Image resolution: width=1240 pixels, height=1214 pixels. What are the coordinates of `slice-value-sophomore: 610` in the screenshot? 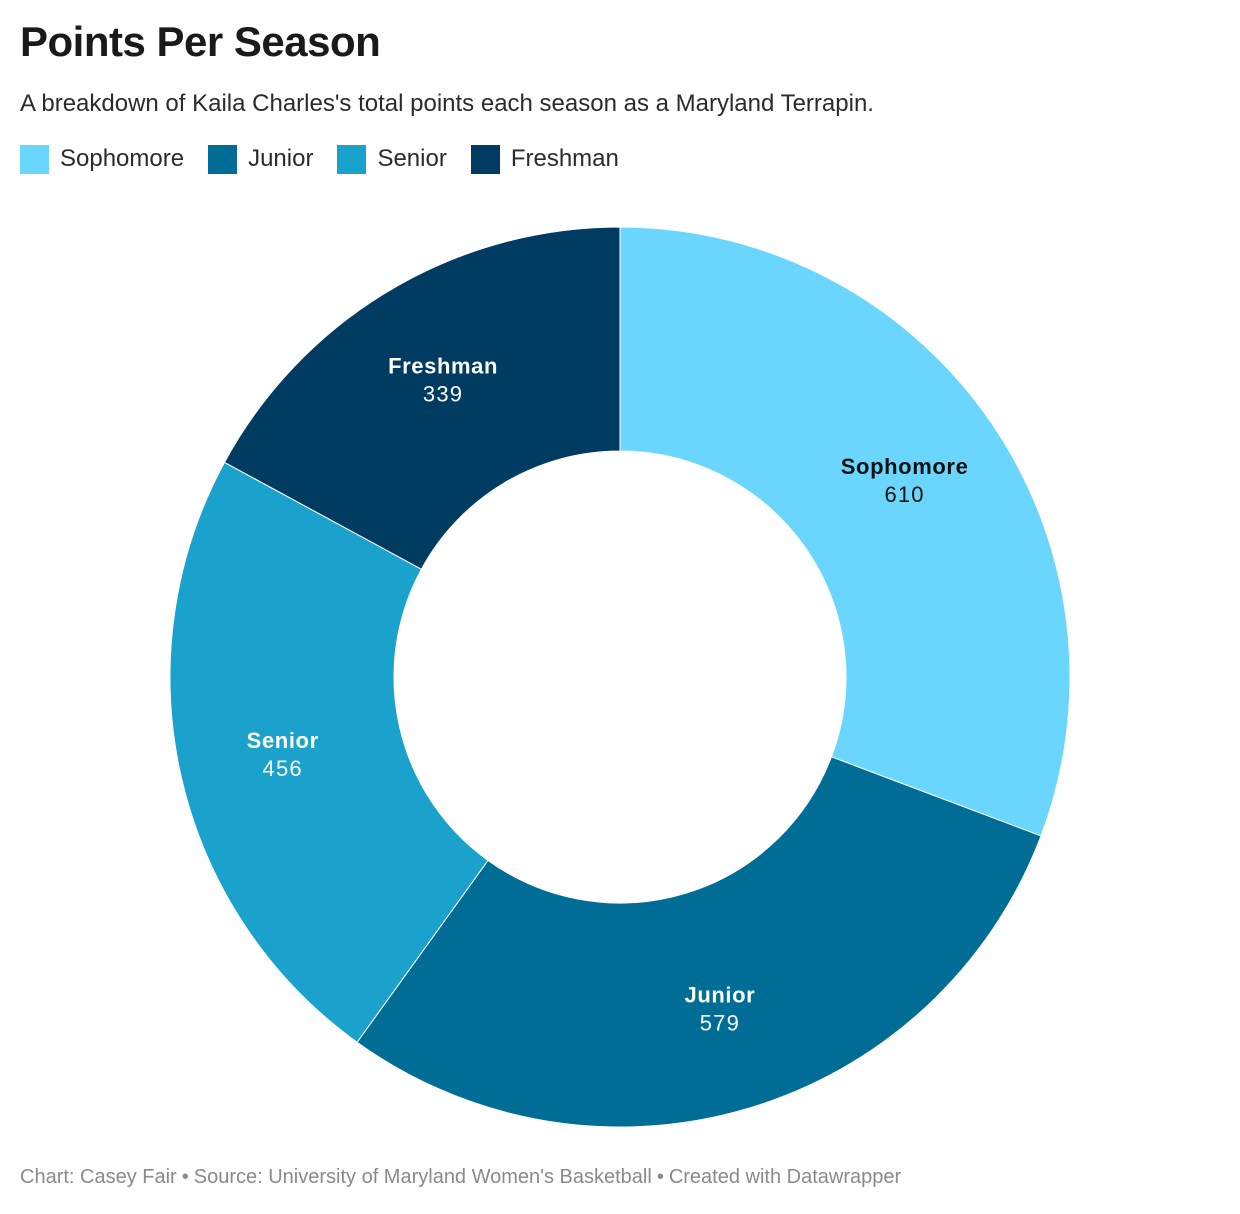 It's located at (904, 494).